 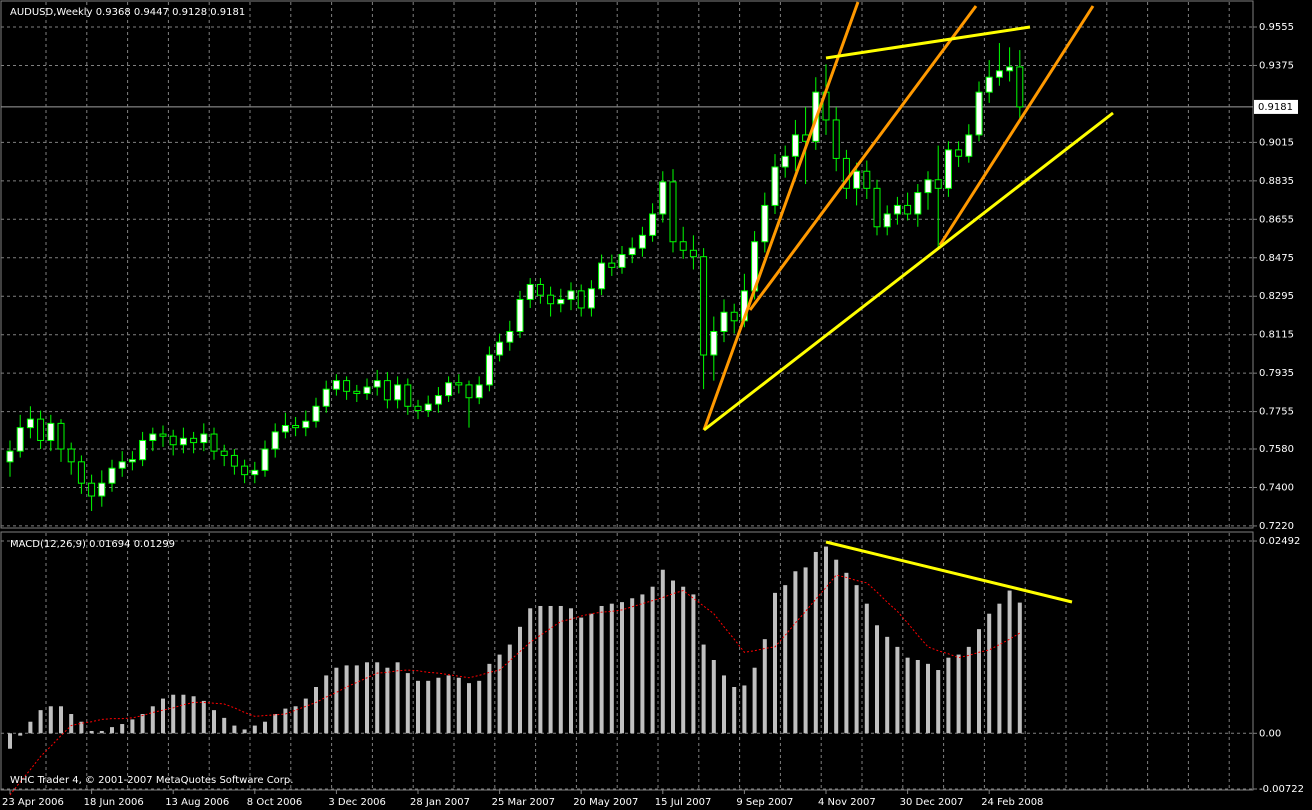 What do you see at coordinates (605, 802) in the screenshot?
I see `x-tick-label: 20 May 2007` at bounding box center [605, 802].